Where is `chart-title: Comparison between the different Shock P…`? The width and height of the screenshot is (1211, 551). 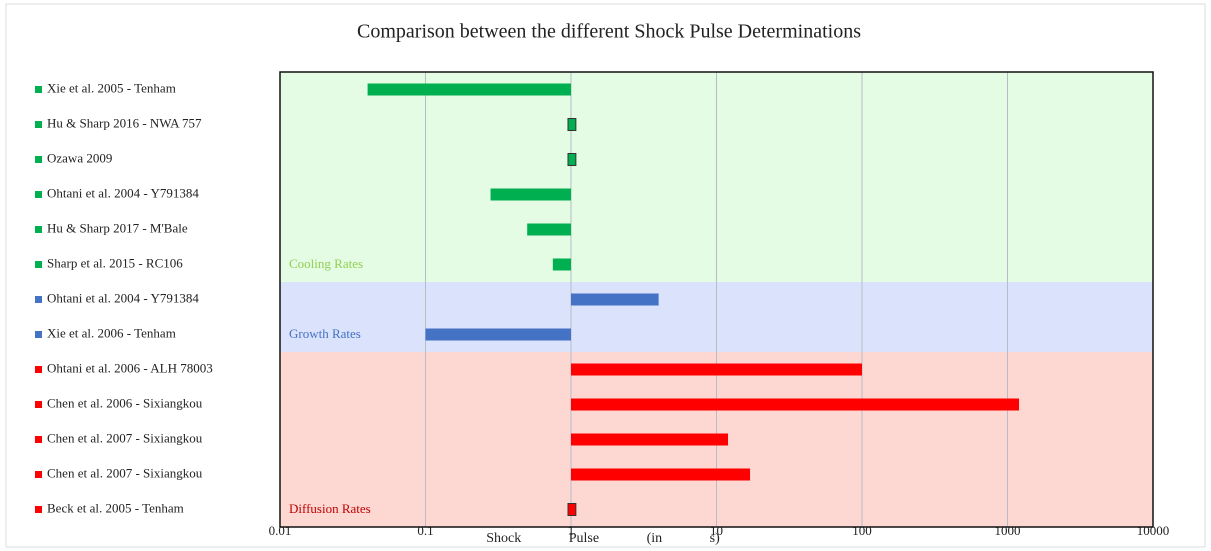
chart-title: Comparison between the different Shock P… is located at coordinates (609, 32).